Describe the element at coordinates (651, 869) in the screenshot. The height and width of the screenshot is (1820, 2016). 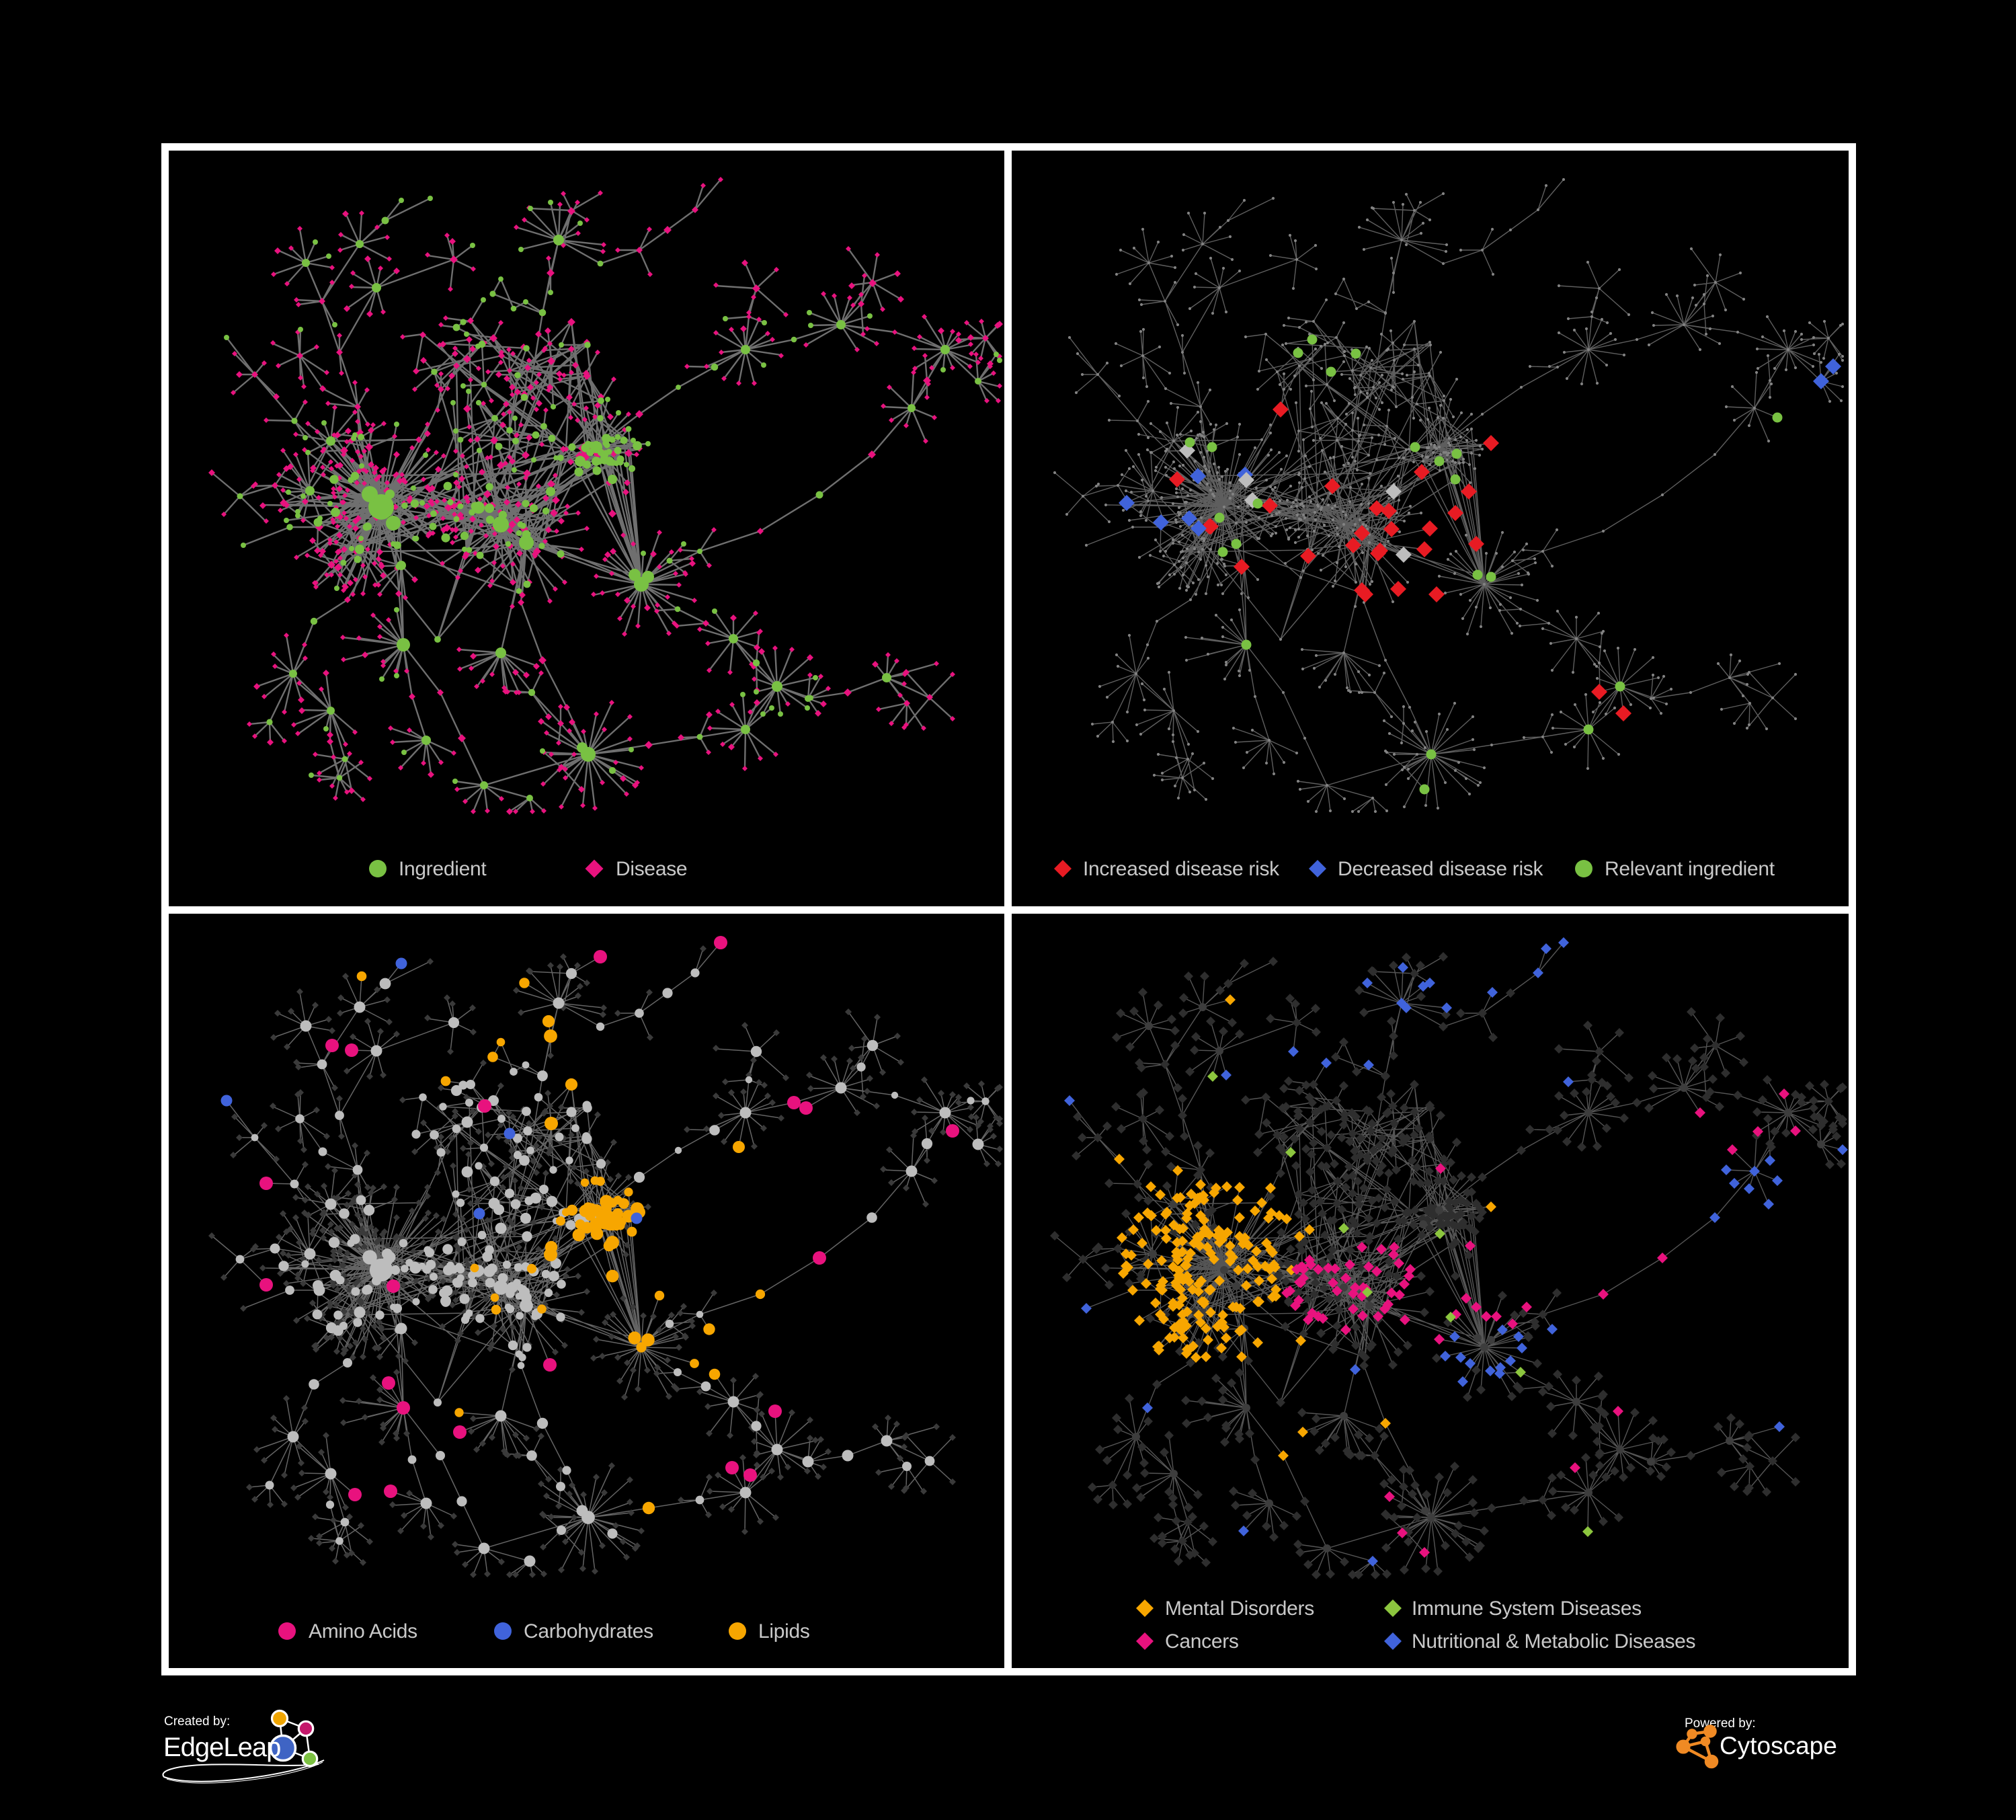
I see `svg-text: Disease` at that location.